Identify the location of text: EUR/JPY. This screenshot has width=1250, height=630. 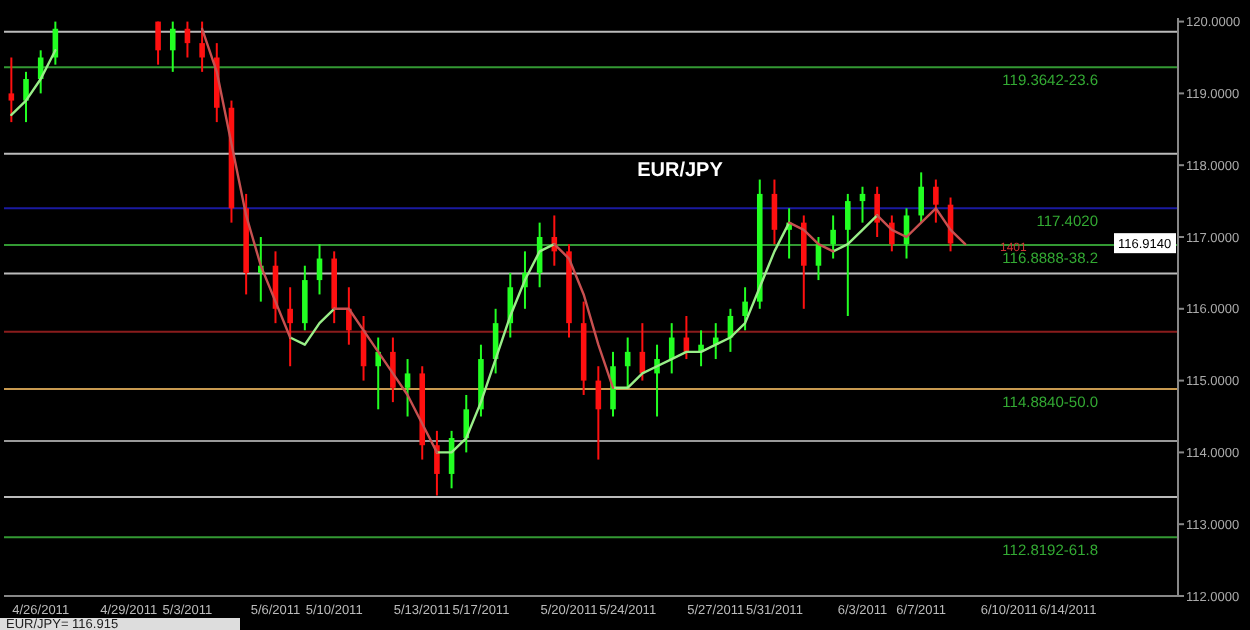
(680, 171).